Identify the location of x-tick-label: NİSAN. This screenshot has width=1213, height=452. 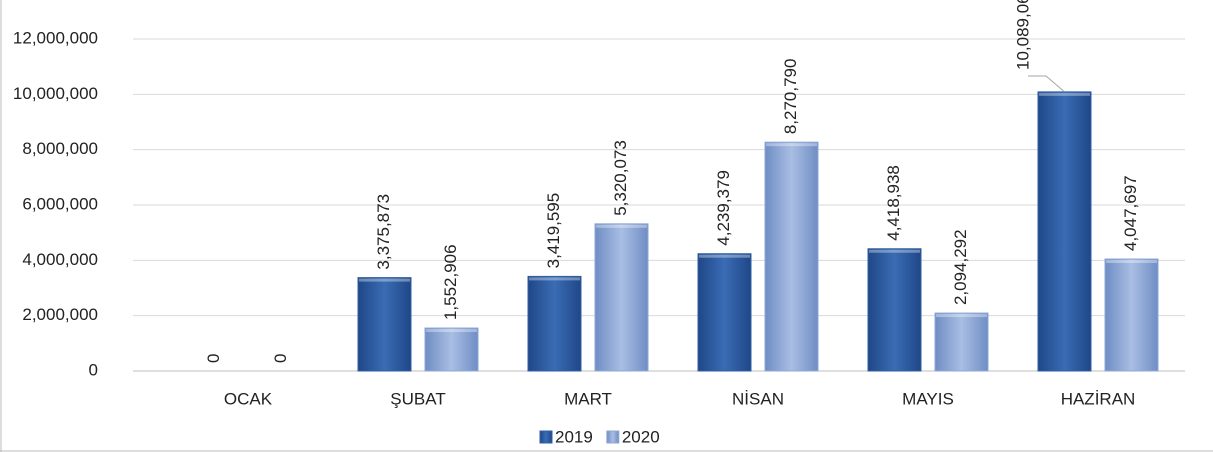
(758, 398).